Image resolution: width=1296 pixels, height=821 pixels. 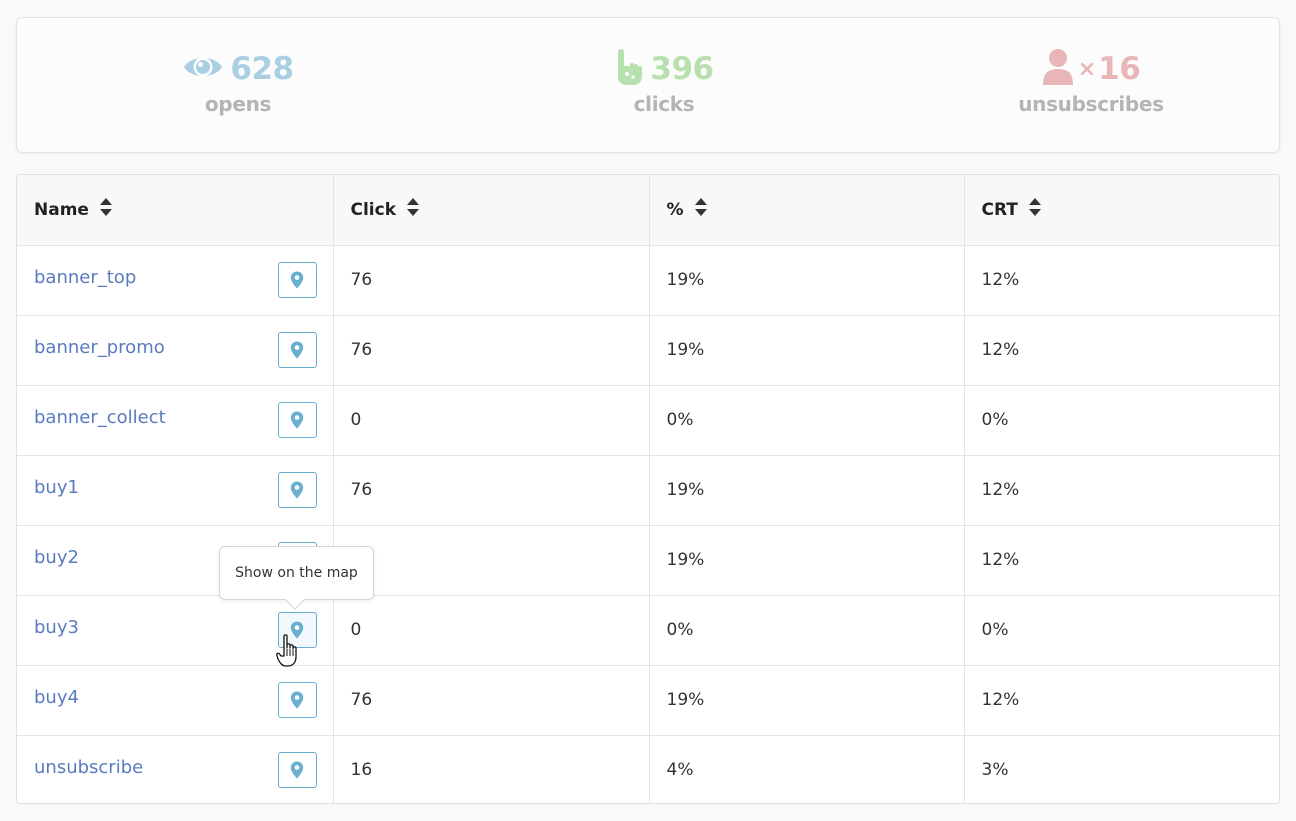 What do you see at coordinates (491, 769) in the screenshot?
I see `click-cell: 16` at bounding box center [491, 769].